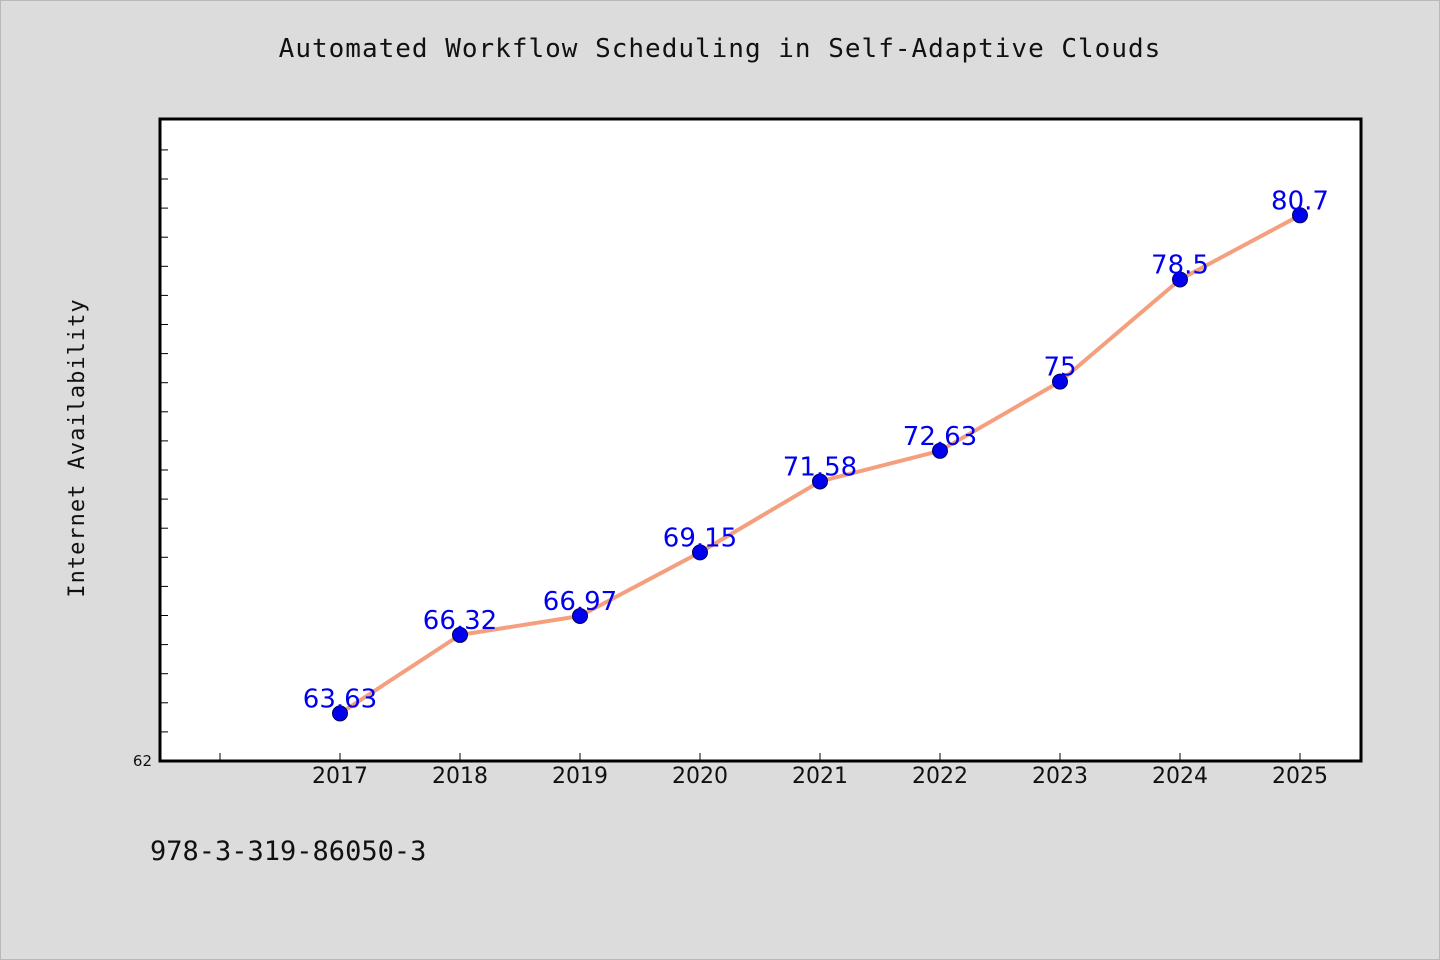 The width and height of the screenshot is (1440, 960). What do you see at coordinates (1060, 776) in the screenshot?
I see `x-tick-label-2023: 2023` at bounding box center [1060, 776].